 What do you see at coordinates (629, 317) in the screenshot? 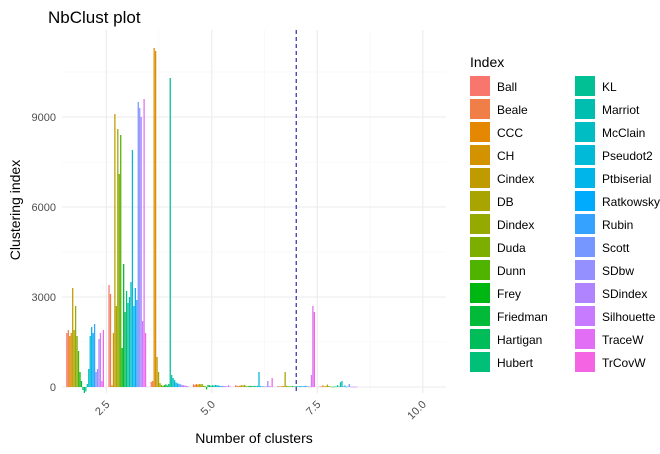
I see `legend-label: Silhouette` at bounding box center [629, 317].